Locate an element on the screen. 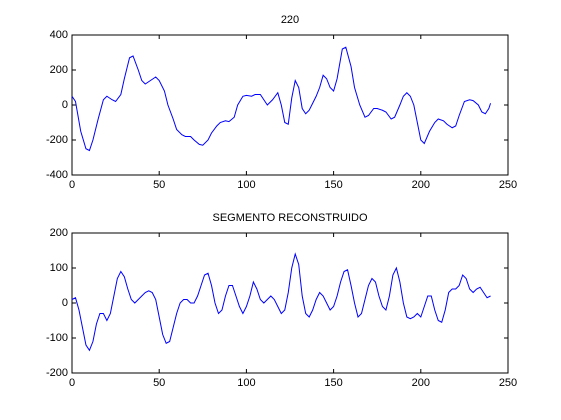  chart-title: SEGMENTO RECONSTRUIDO is located at coordinates (289, 218).